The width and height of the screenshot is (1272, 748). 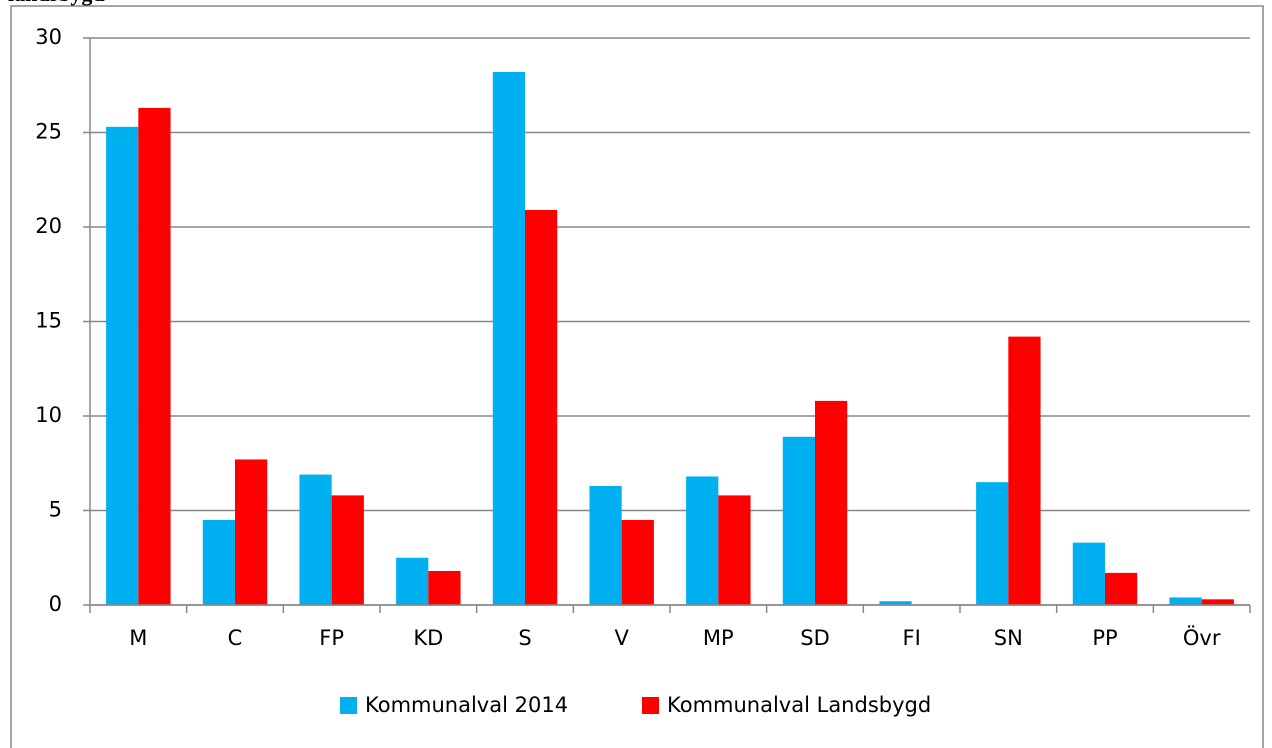 What do you see at coordinates (524, 638) in the screenshot?
I see `x-tick-label: S` at bounding box center [524, 638].